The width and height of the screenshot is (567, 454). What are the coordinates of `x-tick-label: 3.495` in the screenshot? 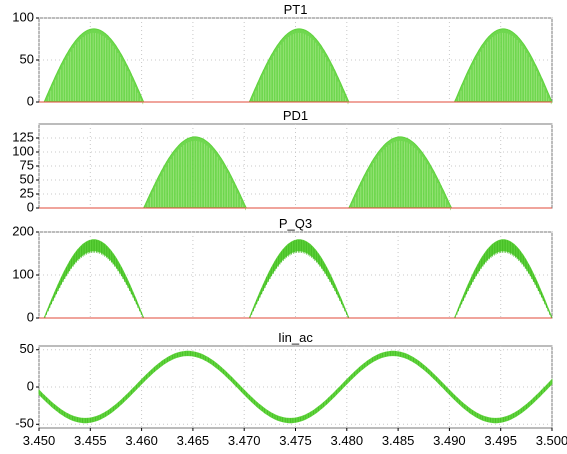 It's located at (500, 440).